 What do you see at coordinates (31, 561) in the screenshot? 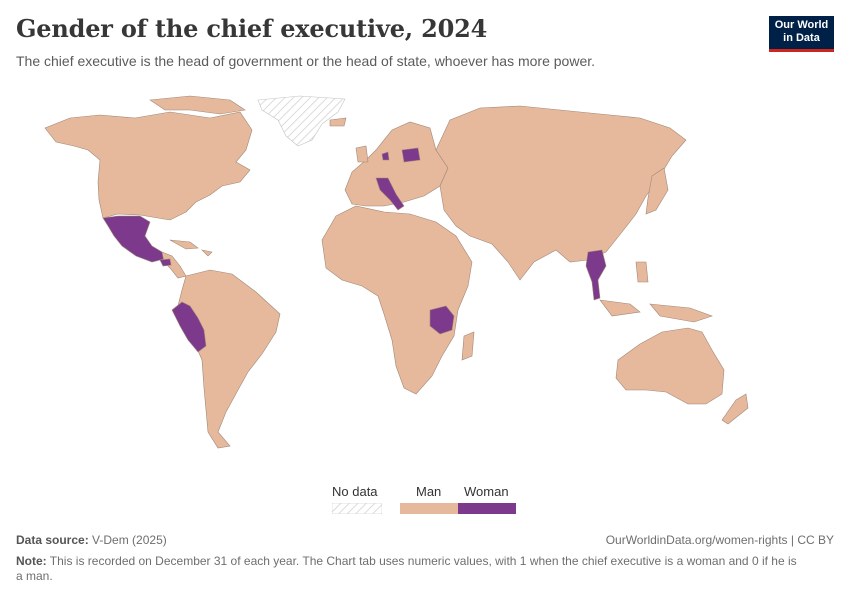
I see `note-label: Note:` at bounding box center [31, 561].